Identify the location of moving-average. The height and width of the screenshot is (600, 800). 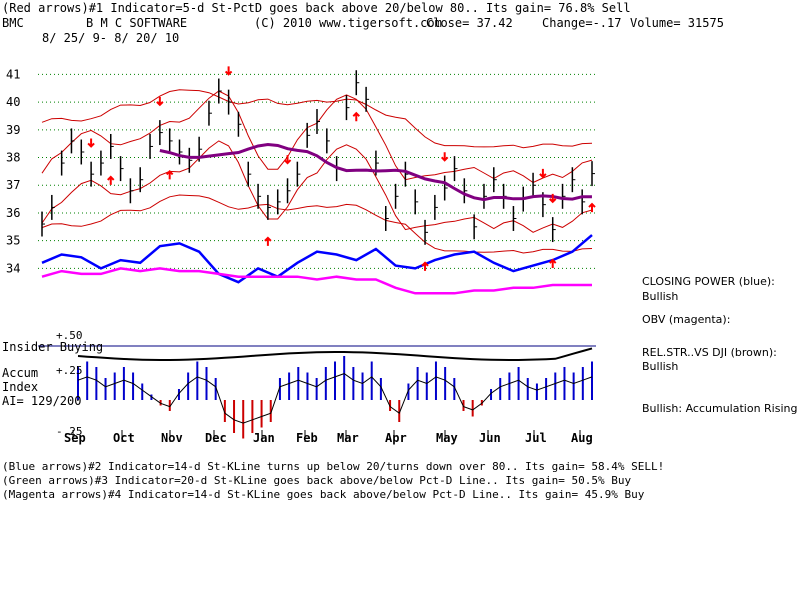
(375, 172).